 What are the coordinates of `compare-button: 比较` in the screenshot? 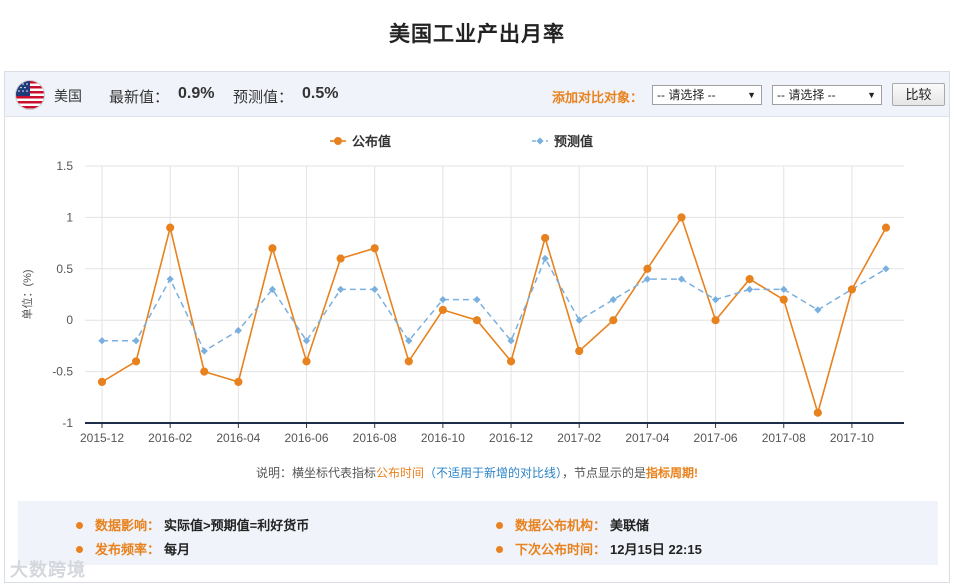 It's located at (918, 94).